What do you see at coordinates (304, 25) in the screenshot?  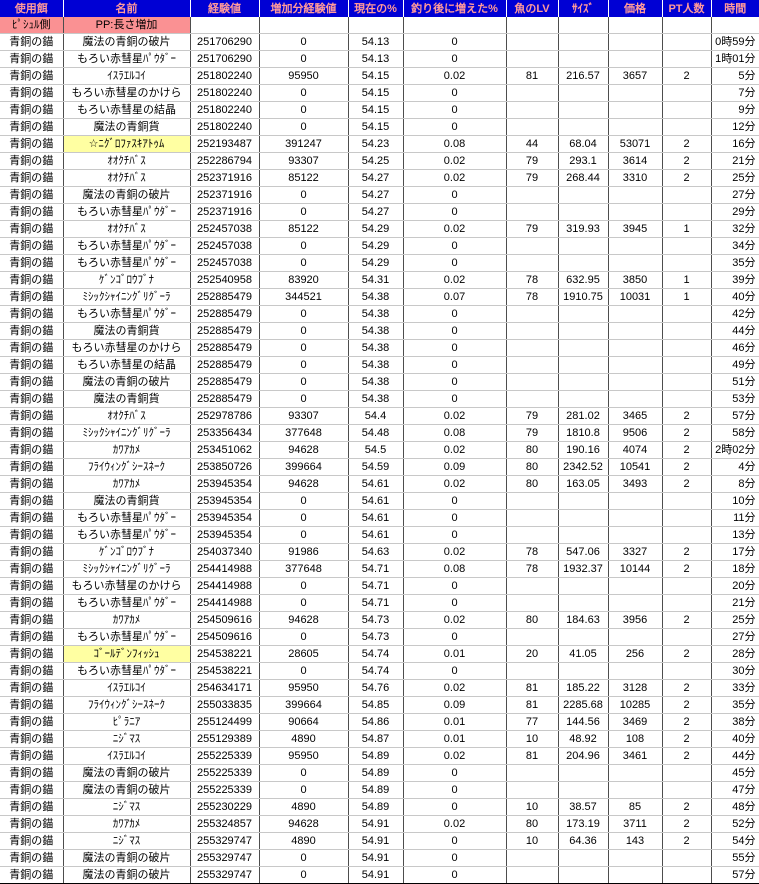 I see `exp-gain-cell` at bounding box center [304, 25].